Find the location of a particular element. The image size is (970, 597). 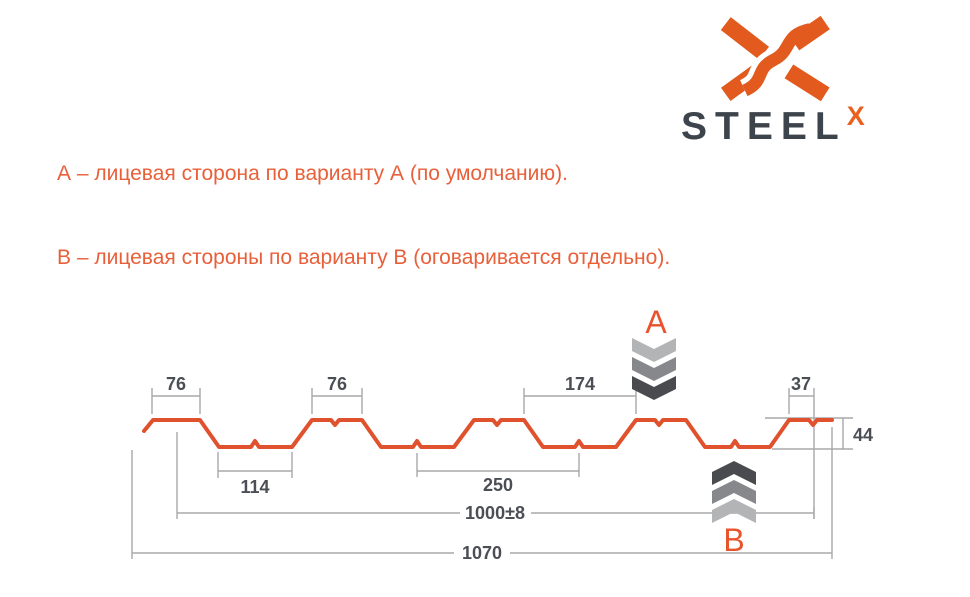

brand-name: STEEL is located at coordinates (764, 126).